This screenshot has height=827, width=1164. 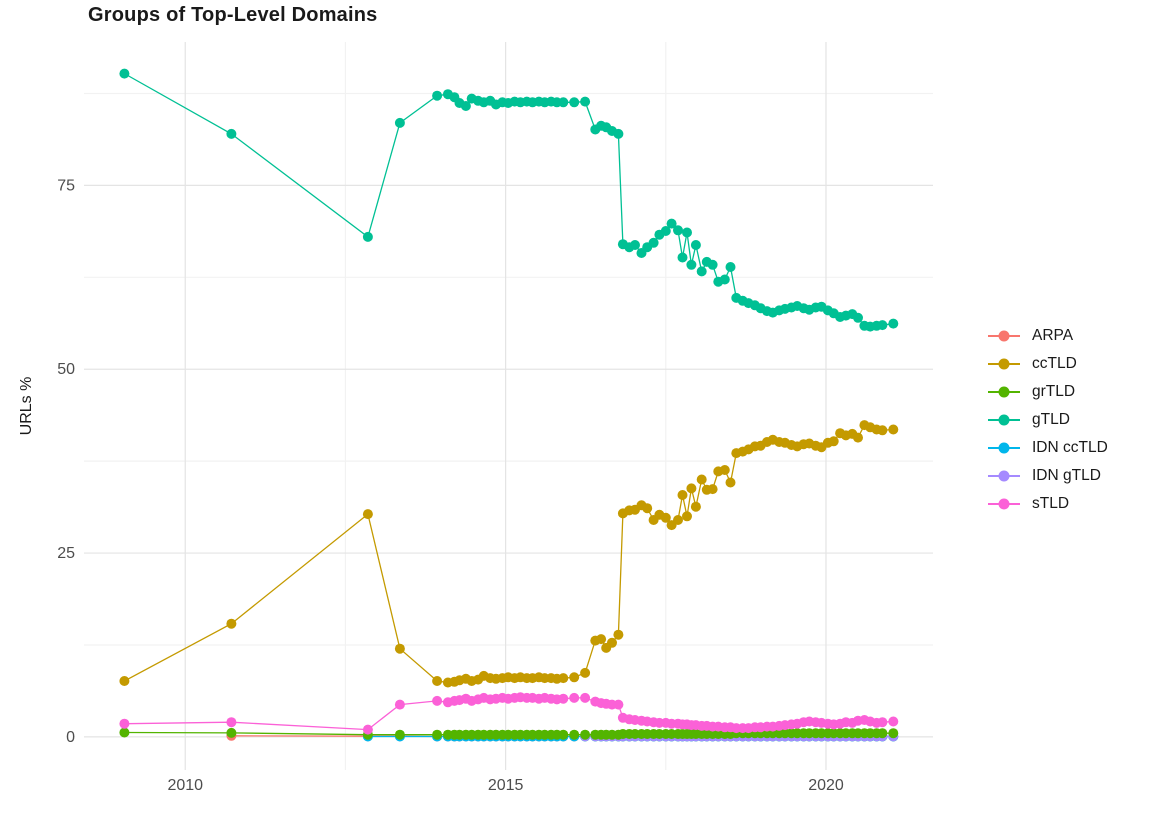 I want to click on legend-item-IDN-ccTLD: IDN ccTLD, so click(x=1047, y=448).